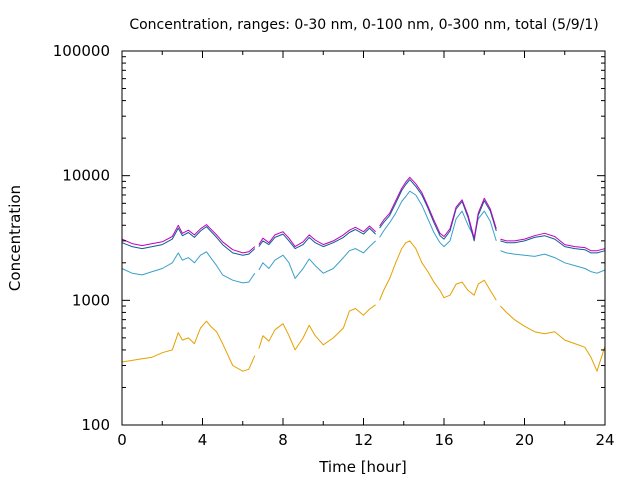 The height and width of the screenshot is (480, 640). What do you see at coordinates (91, 300) in the screenshot?
I see `y-tick-label: 1000` at bounding box center [91, 300].